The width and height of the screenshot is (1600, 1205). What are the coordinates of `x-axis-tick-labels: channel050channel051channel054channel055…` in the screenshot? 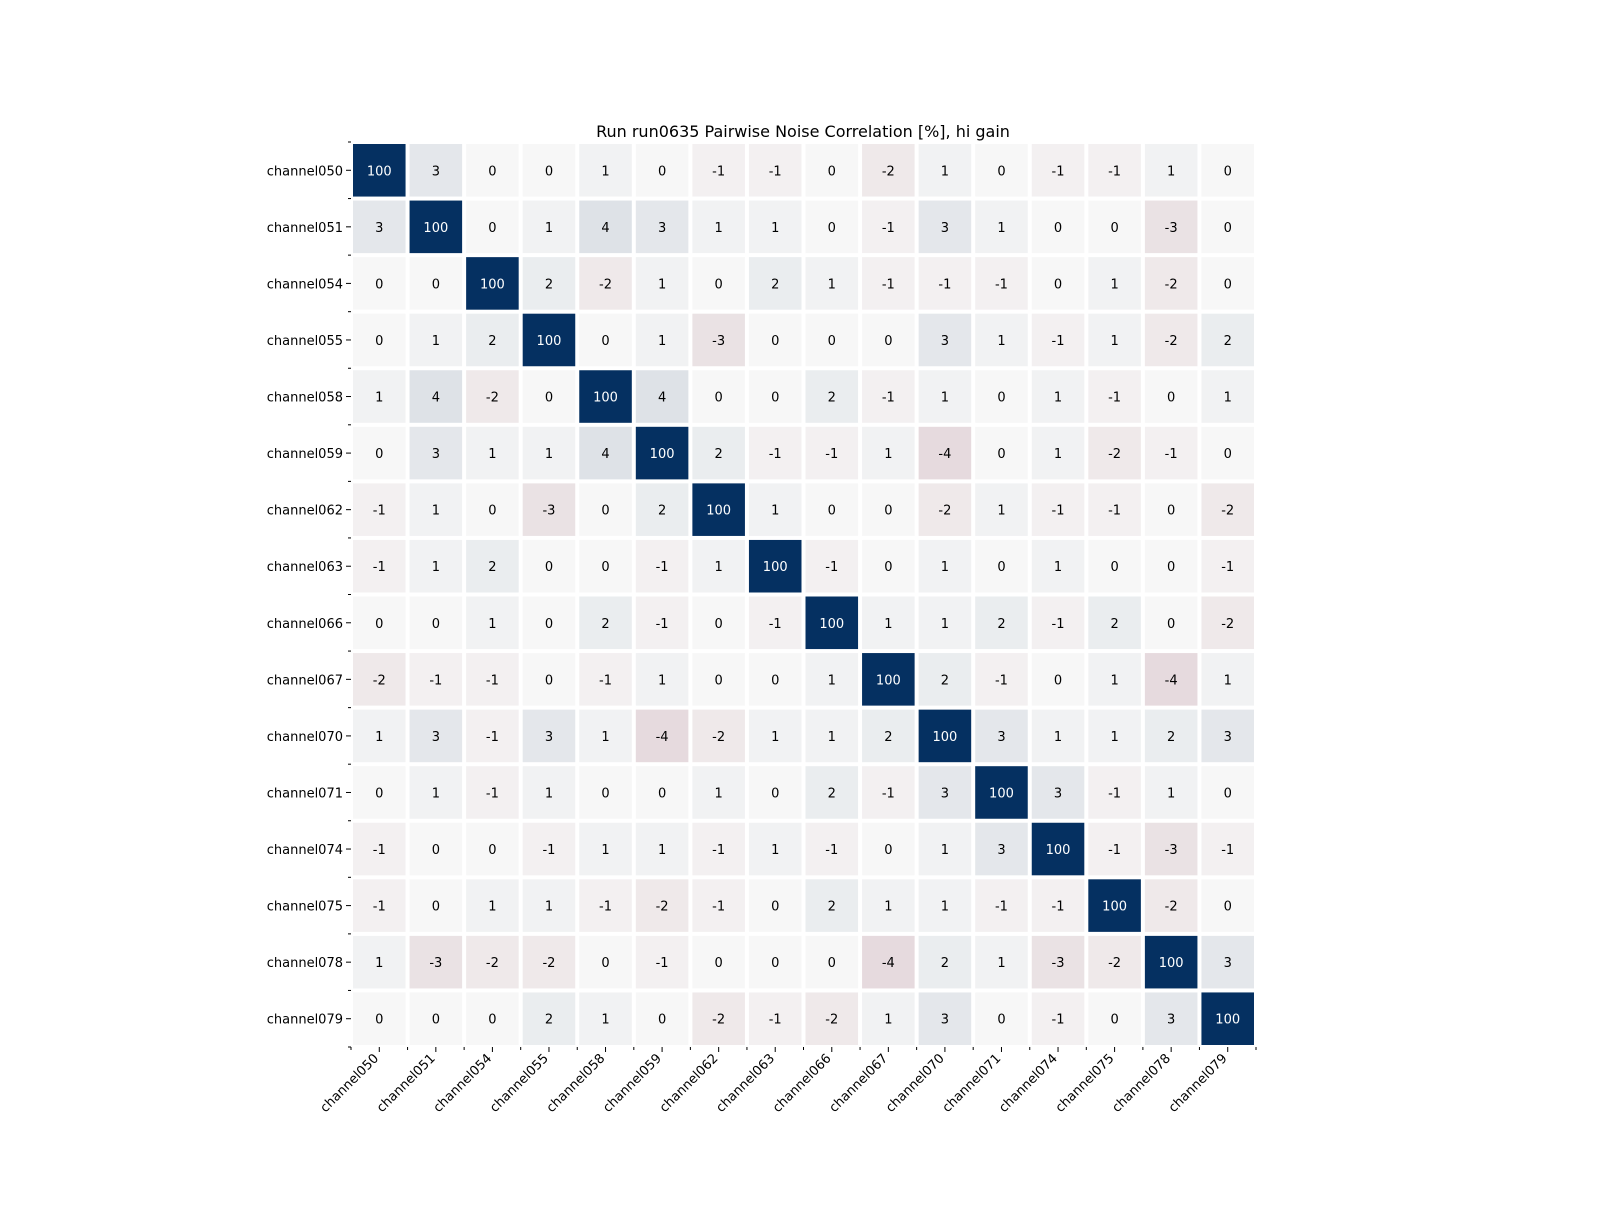 It's located at (774, 1083).